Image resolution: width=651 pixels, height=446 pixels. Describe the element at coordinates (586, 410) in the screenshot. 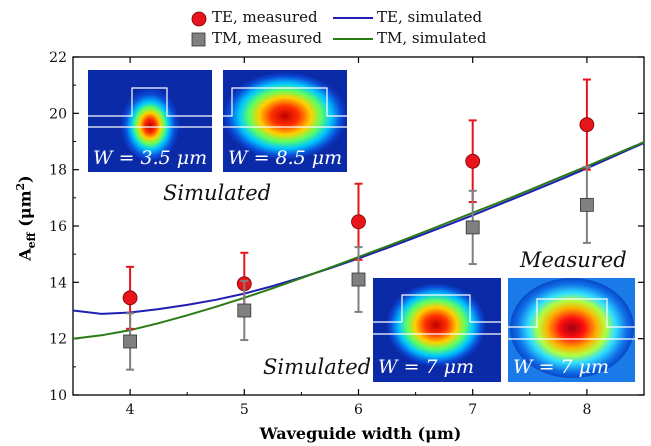

I see `x-tick-label: 8` at that location.